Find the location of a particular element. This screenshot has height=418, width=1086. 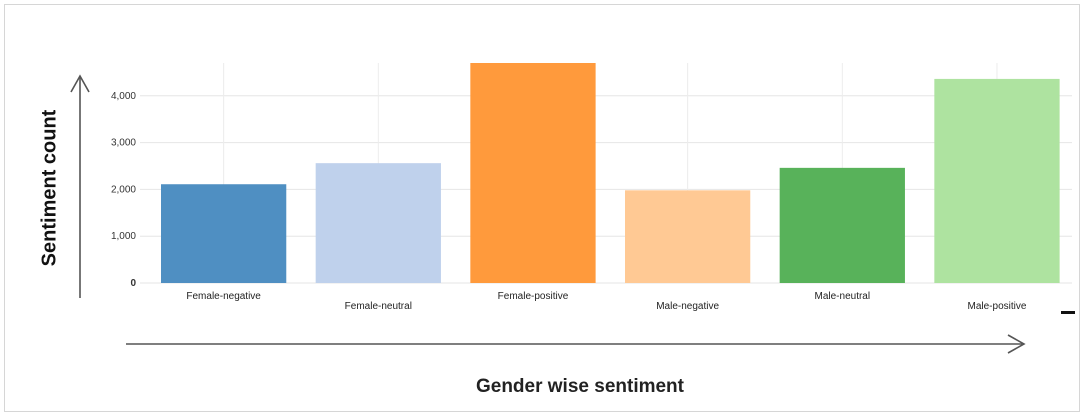

y-tick-label: 0 is located at coordinates (133, 283).